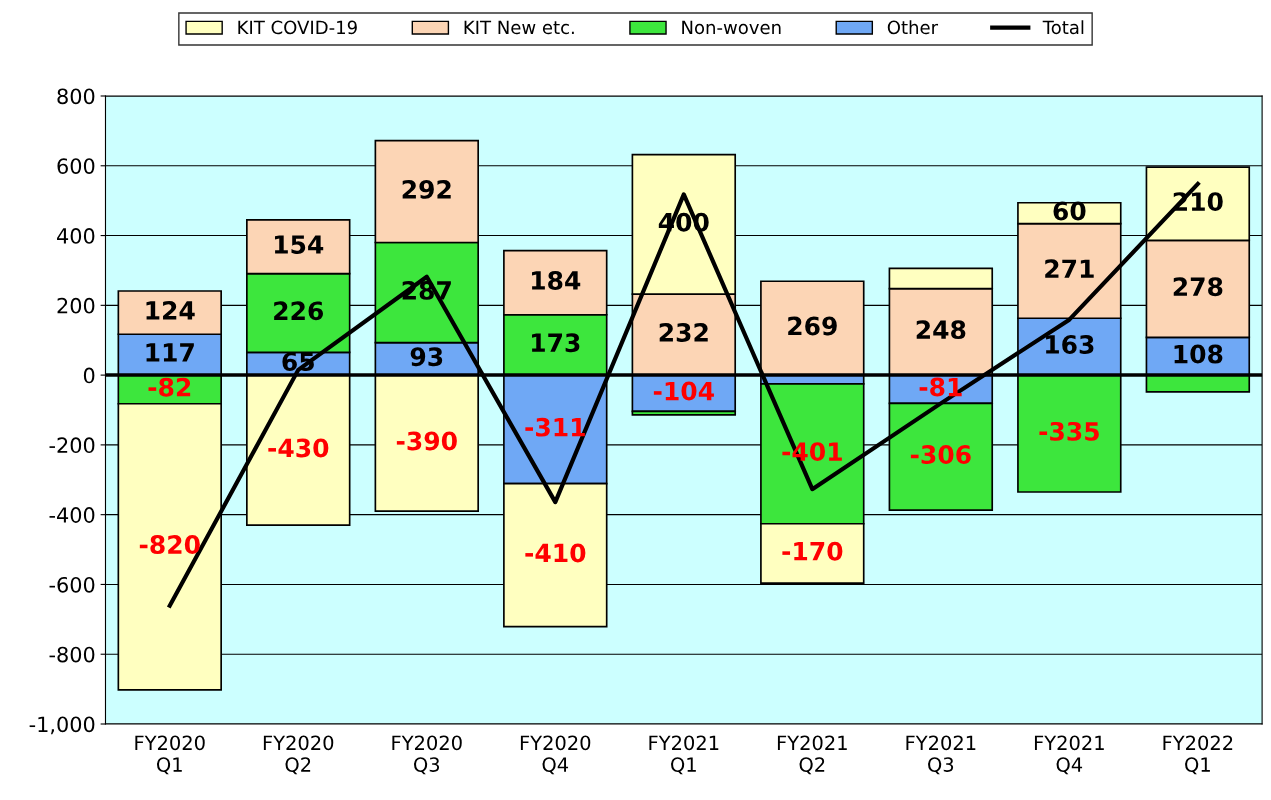 The width and height of the screenshot is (1271, 800). Describe the element at coordinates (684, 755) in the screenshot. I see `x-tick-label: FY2021 Q1` at that location.